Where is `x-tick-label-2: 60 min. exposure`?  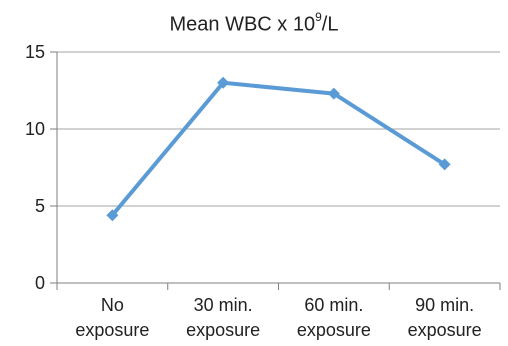
x-tick-label-2: 60 min. exposure is located at coordinates (334, 317).